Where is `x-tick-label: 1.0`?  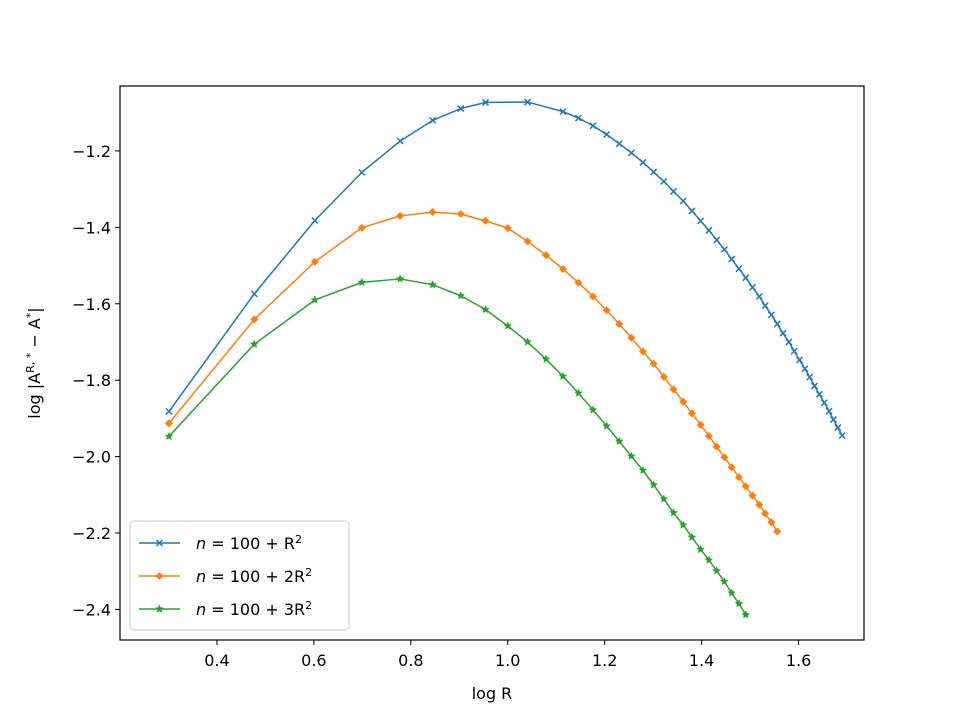 x-tick-label: 1.0 is located at coordinates (507, 660).